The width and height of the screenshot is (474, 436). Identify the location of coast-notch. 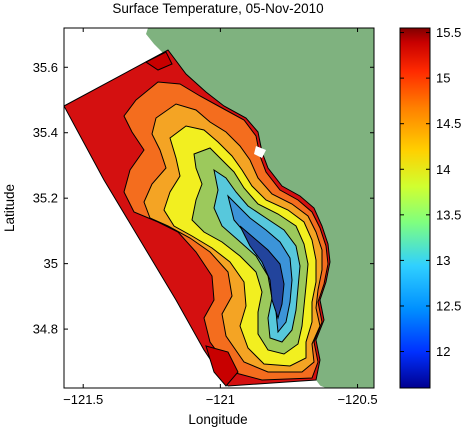
(260, 152).